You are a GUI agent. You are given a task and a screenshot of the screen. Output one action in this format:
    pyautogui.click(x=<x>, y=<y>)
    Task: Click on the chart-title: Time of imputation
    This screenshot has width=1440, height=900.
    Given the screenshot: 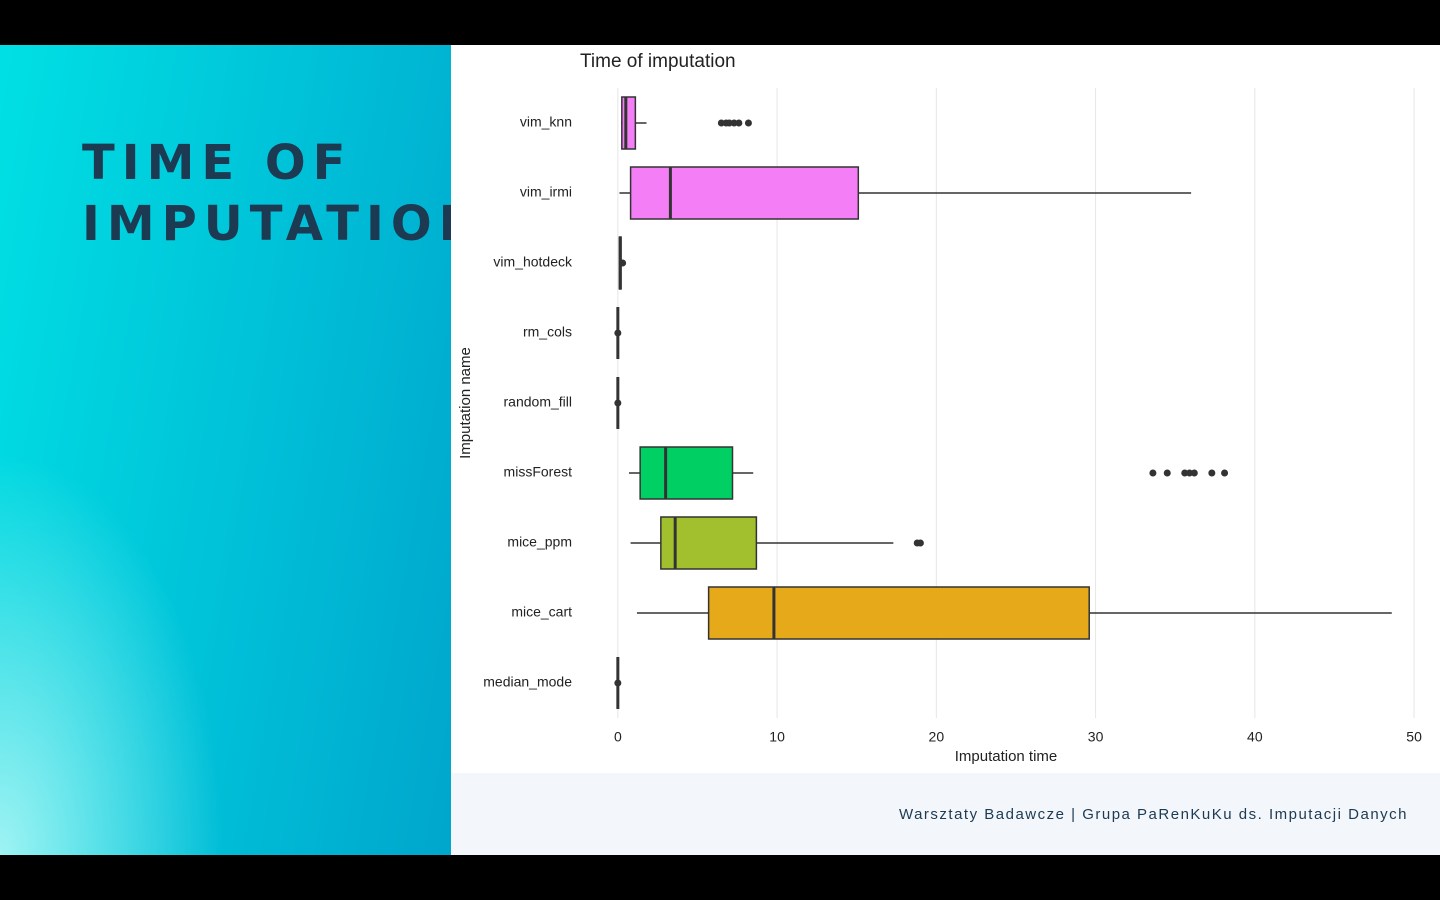 What is the action you would take?
    pyautogui.click(x=658, y=61)
    